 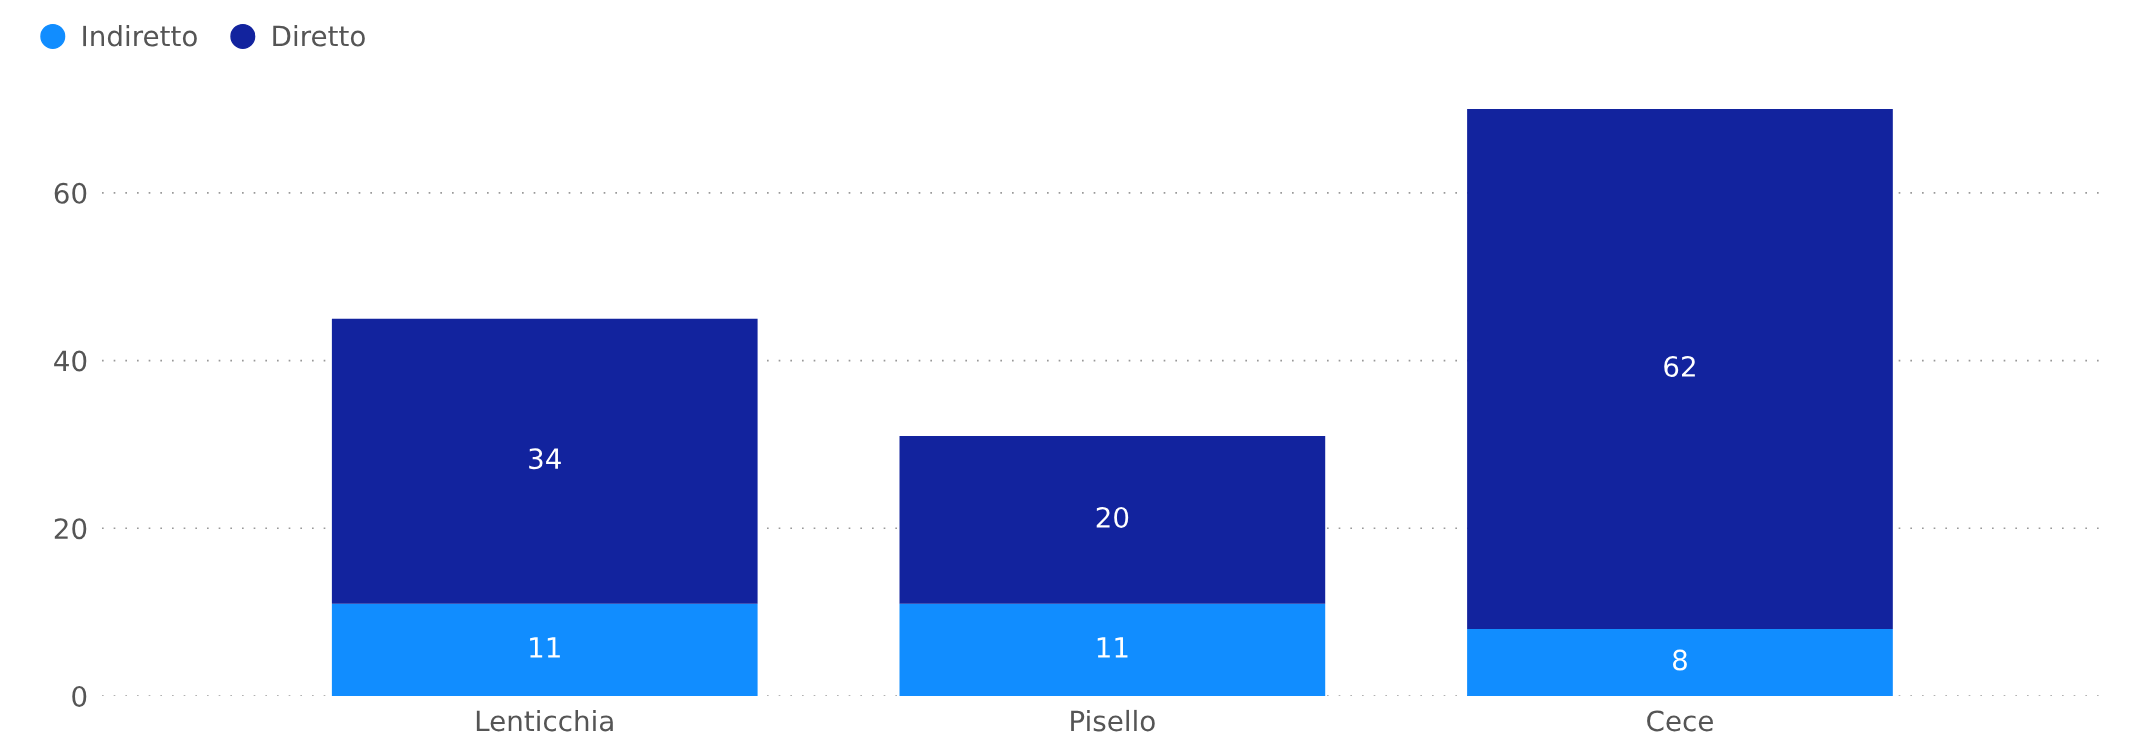 What do you see at coordinates (70, 193) in the screenshot?
I see `y-tick-label: 60` at bounding box center [70, 193].